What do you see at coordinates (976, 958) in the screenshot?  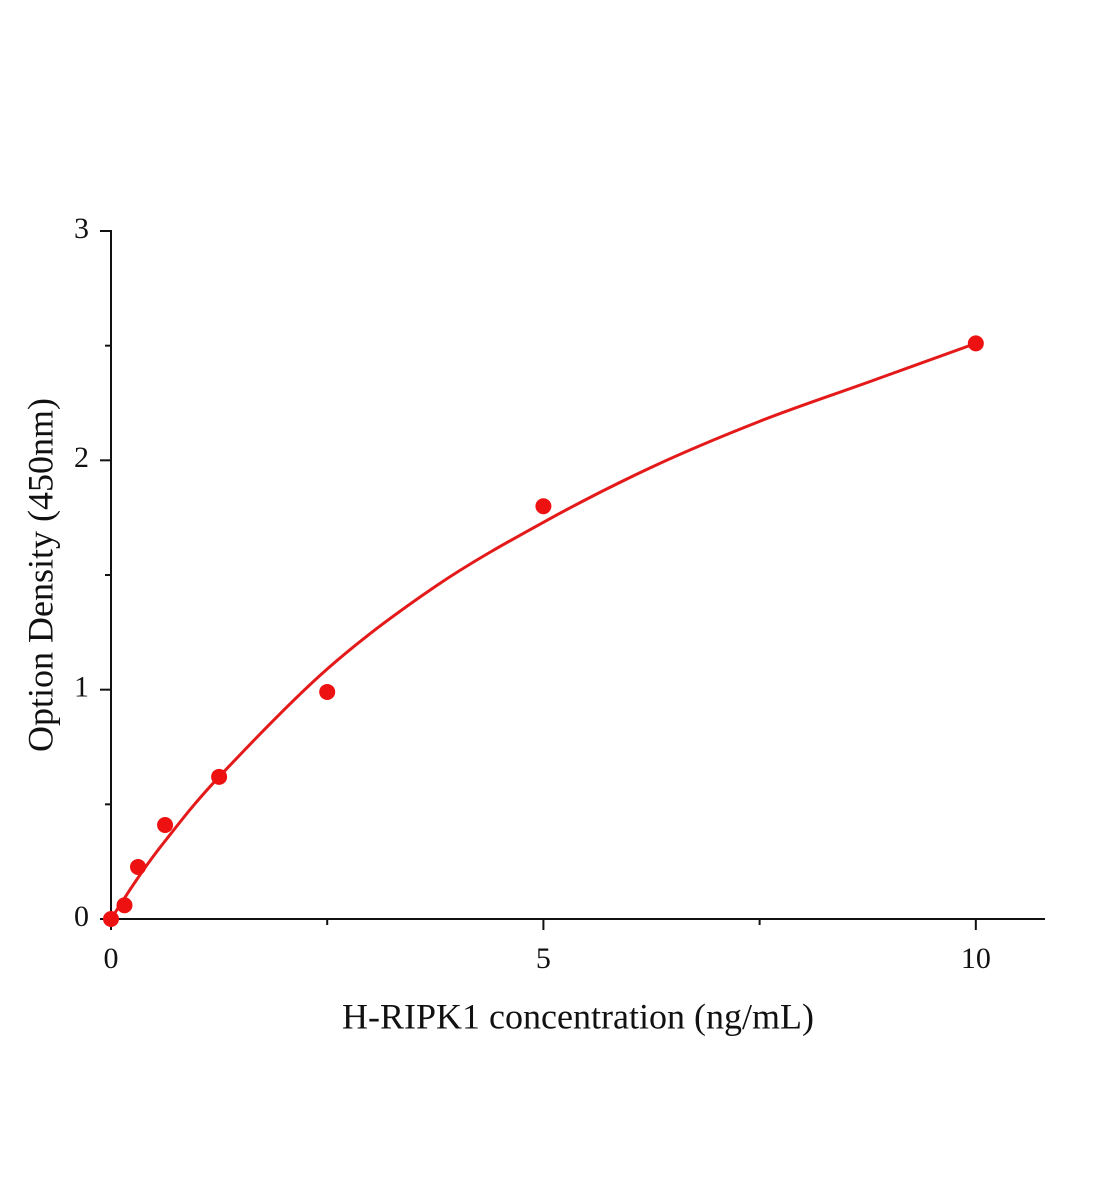 I see `x-tick-label: 10` at bounding box center [976, 958].